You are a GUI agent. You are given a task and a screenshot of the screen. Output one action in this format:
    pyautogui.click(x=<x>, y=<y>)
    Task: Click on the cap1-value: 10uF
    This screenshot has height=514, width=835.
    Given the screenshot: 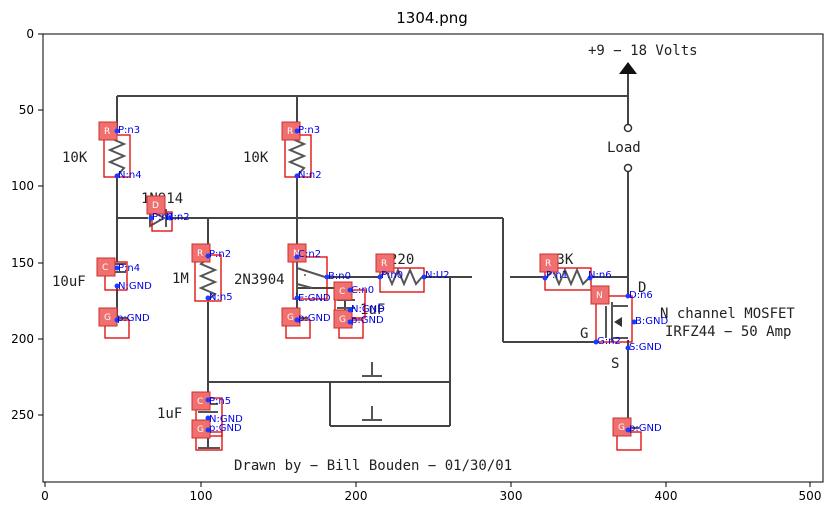 What is the action you would take?
    pyautogui.click(x=69, y=282)
    